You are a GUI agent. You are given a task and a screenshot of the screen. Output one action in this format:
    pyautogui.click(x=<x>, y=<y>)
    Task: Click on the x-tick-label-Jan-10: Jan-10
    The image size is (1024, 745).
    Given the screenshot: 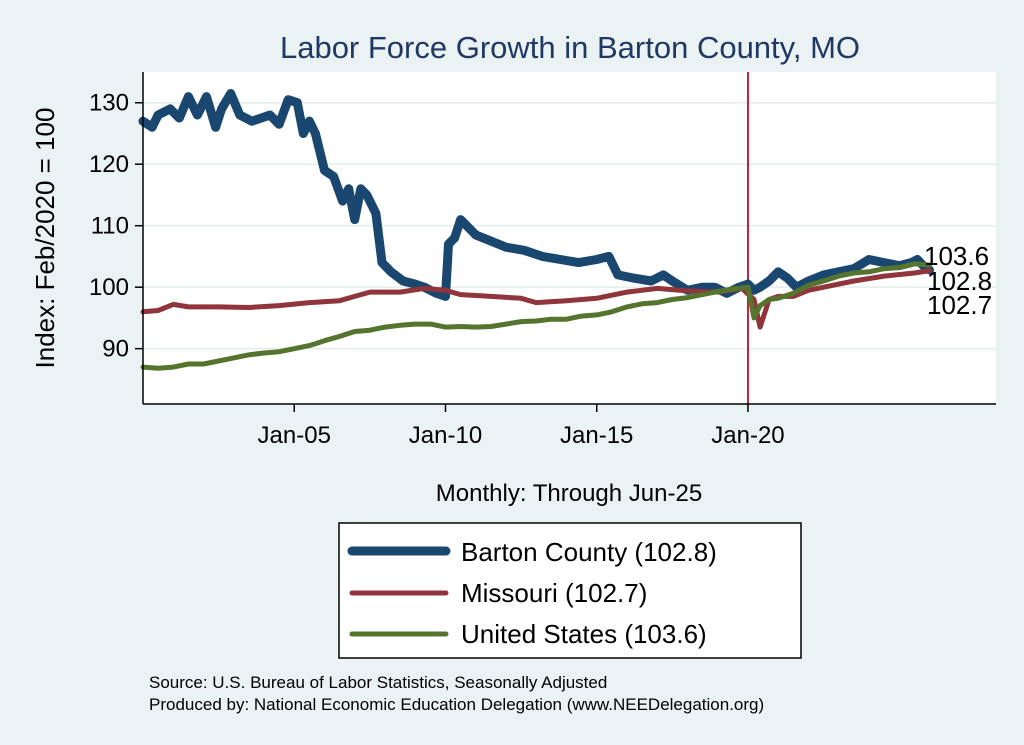 What is the action you would take?
    pyautogui.click(x=445, y=435)
    